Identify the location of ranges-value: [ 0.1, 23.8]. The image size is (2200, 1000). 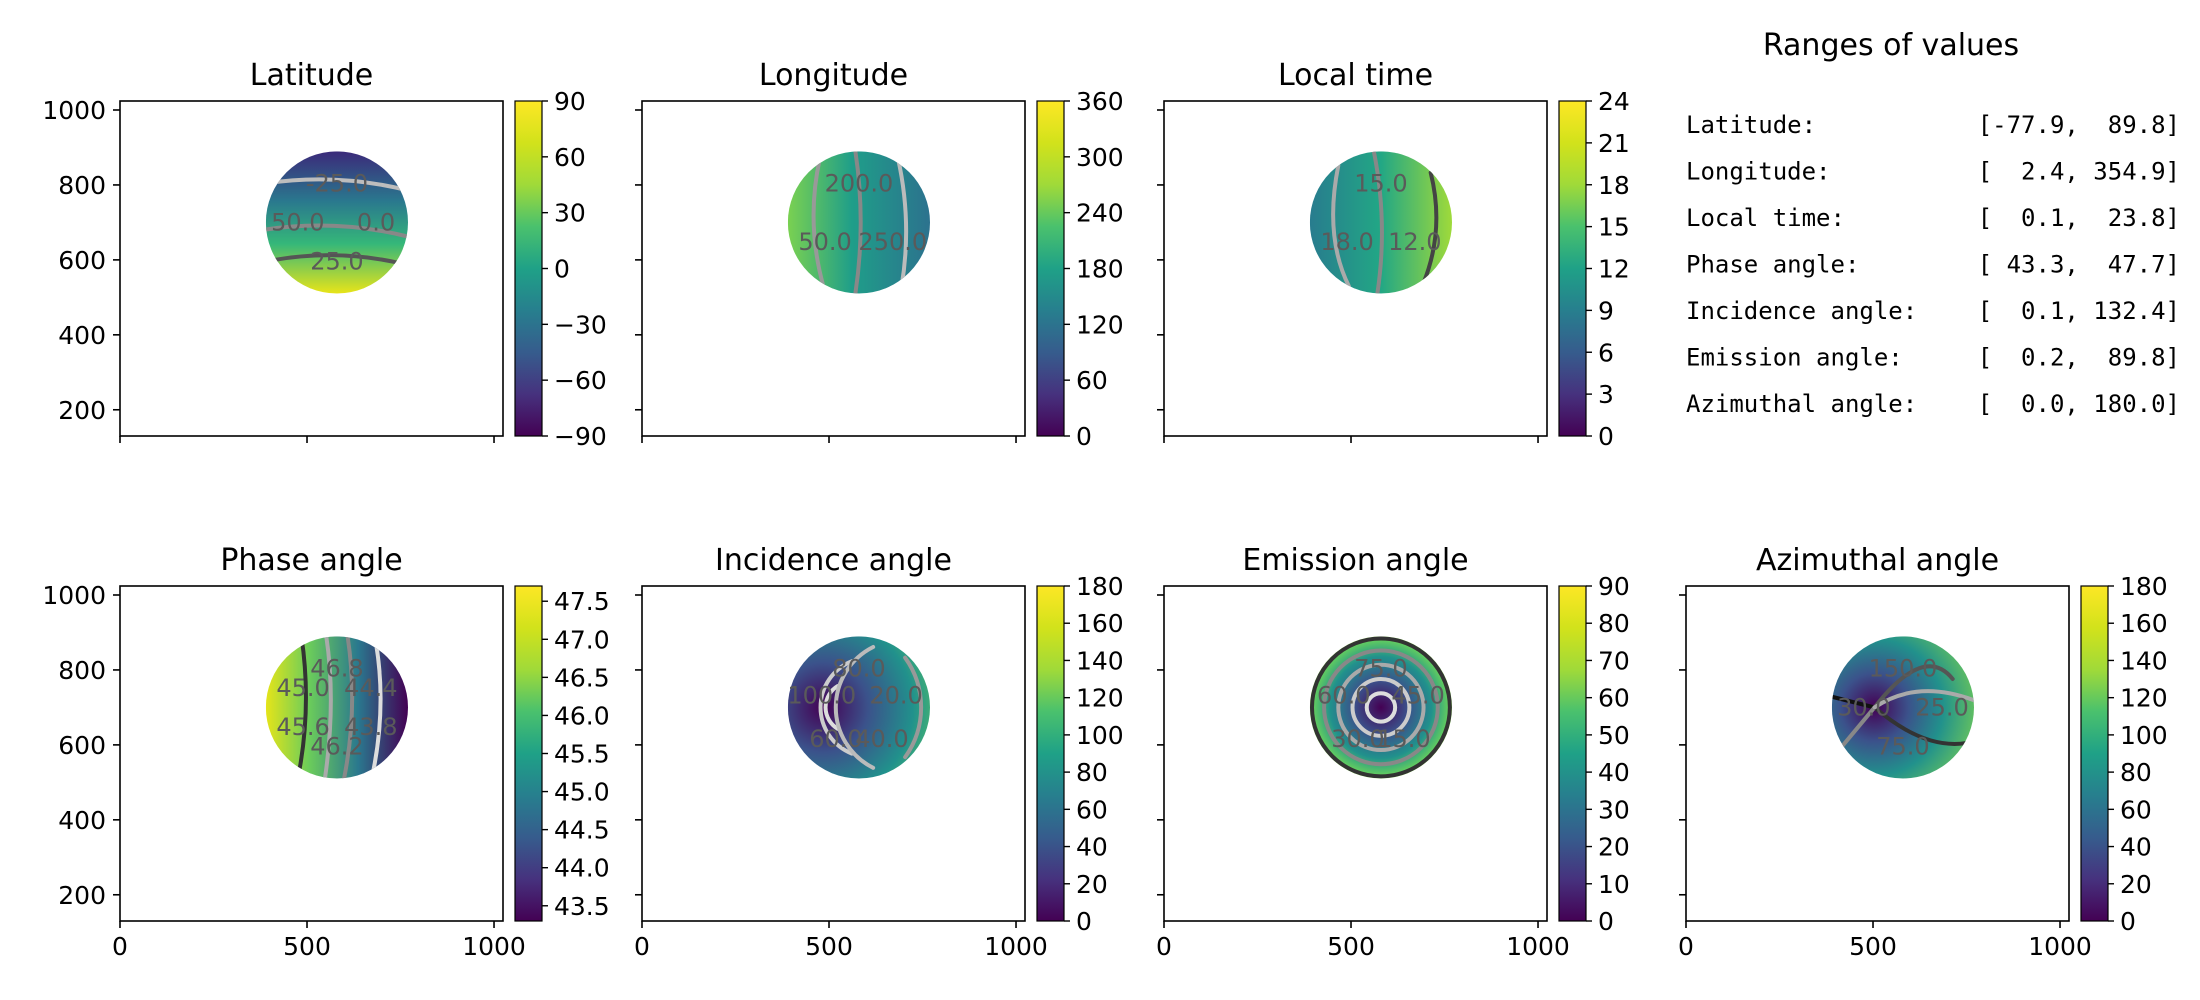
(2079, 218).